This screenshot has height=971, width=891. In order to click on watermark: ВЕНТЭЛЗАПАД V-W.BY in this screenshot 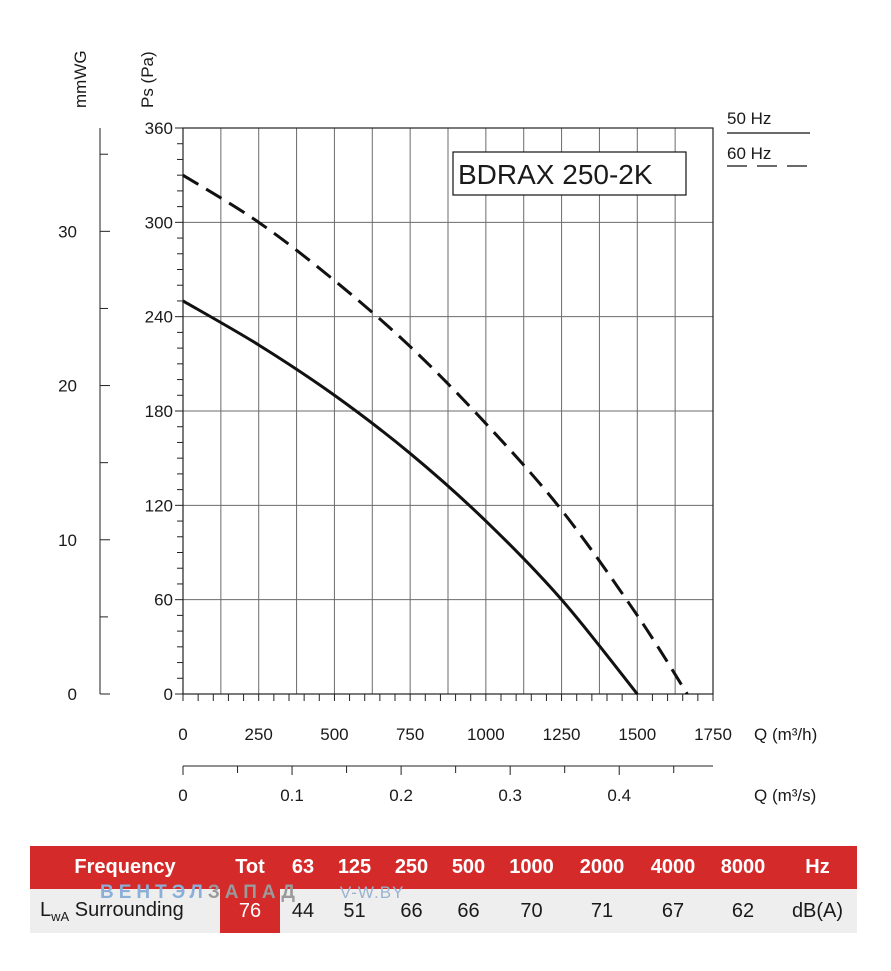, I will do `click(252, 893)`.